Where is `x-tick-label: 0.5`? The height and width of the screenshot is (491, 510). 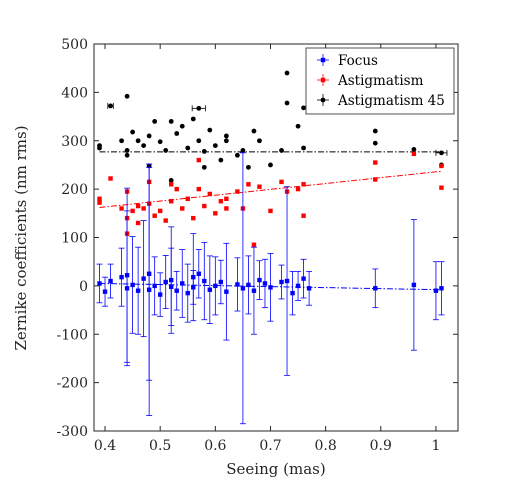
x-tick-label: 0.5 is located at coordinates (160, 446).